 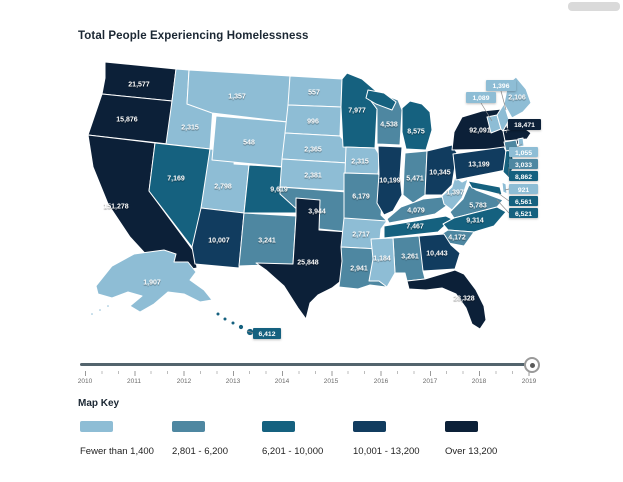 I want to click on state-label-nebraska: 2,365, so click(x=313, y=150).